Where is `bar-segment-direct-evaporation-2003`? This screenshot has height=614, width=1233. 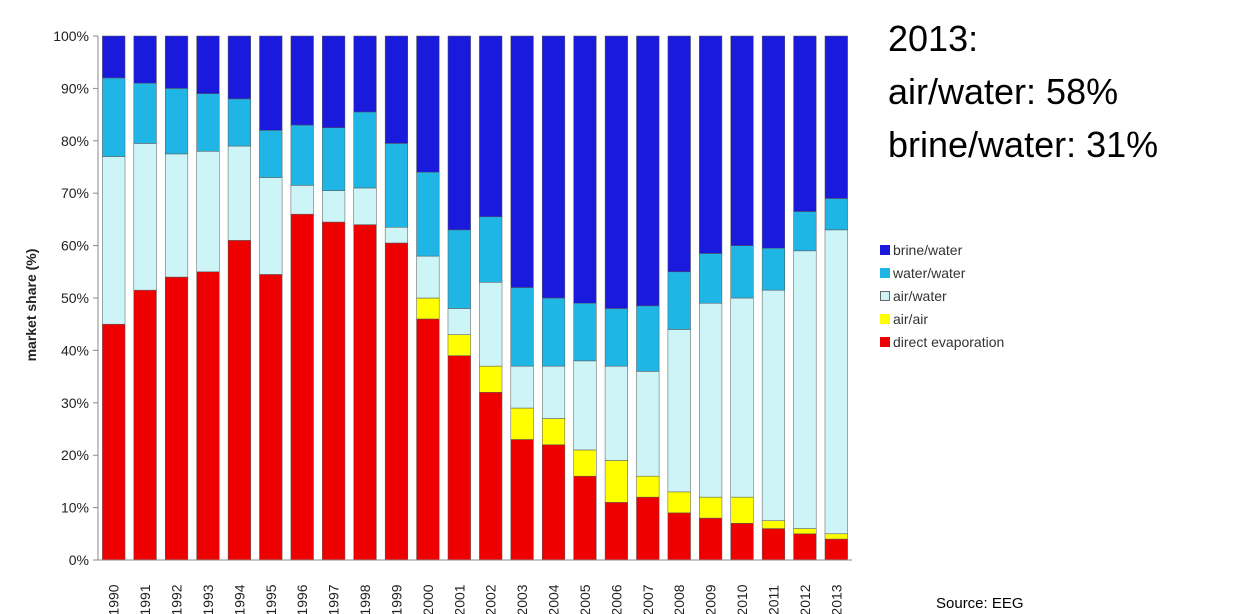
bar-segment-direct-evaporation-2003 is located at coordinates (522, 500).